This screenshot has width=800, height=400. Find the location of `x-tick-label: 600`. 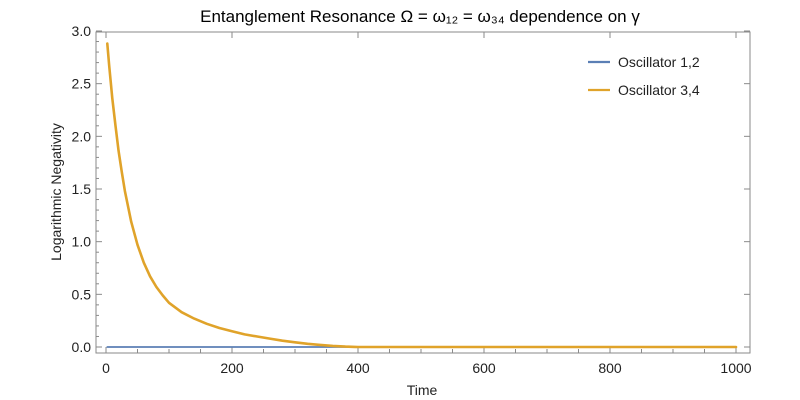

x-tick-label: 600 is located at coordinates (484, 368).